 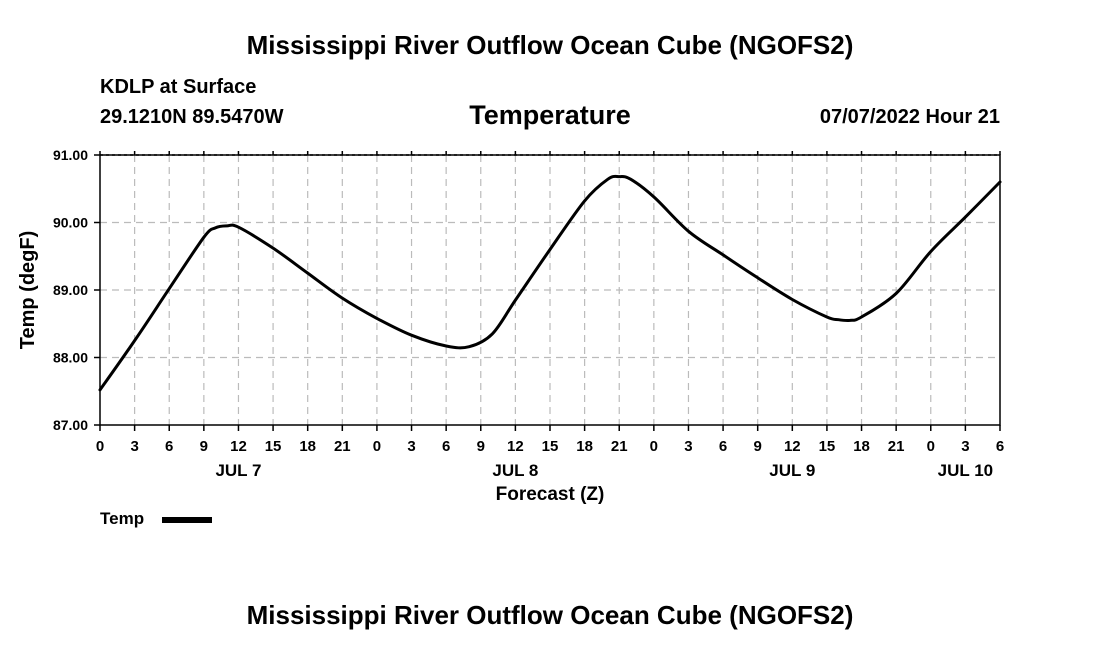 What do you see at coordinates (604, 470) in the screenshot?
I see `day-labels: JUL 7 JUL 8 JUL 9 JUL 10` at bounding box center [604, 470].